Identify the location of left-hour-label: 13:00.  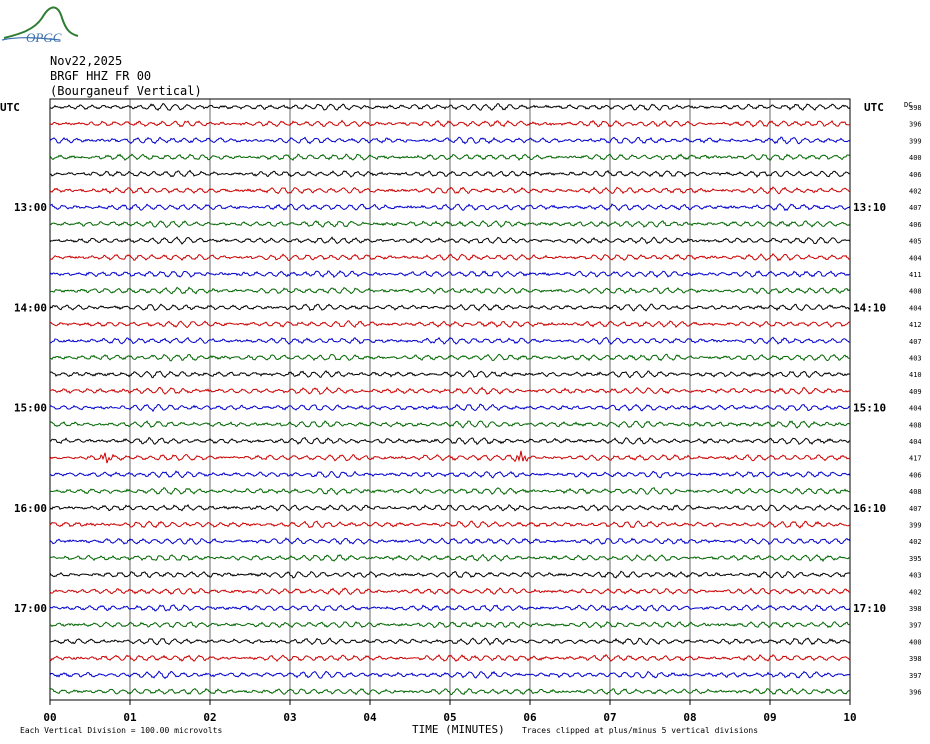
(30, 207).